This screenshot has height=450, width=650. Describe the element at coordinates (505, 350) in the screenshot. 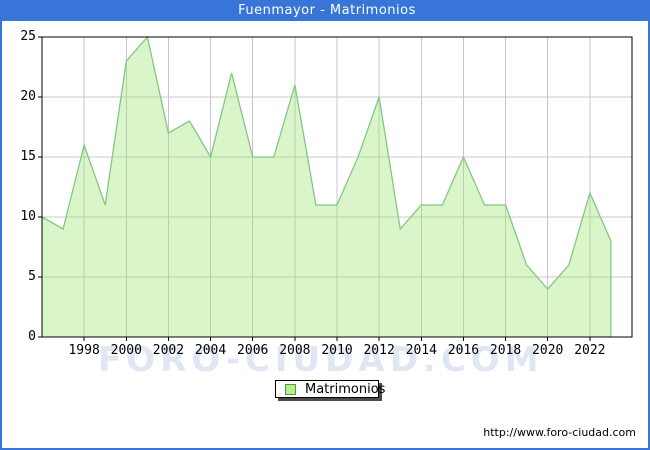

I see `x-tick-label: 2018` at that location.